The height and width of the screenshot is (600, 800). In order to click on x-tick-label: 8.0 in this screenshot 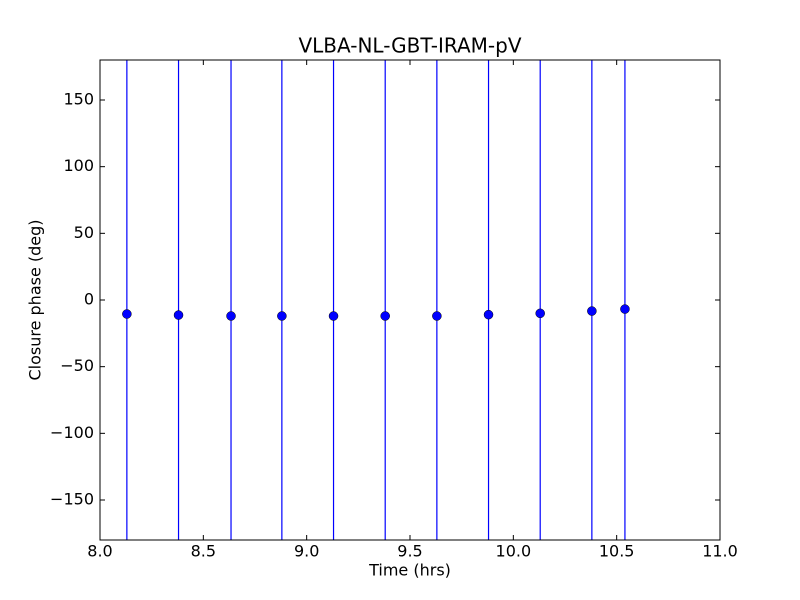, I will do `click(99, 551)`.